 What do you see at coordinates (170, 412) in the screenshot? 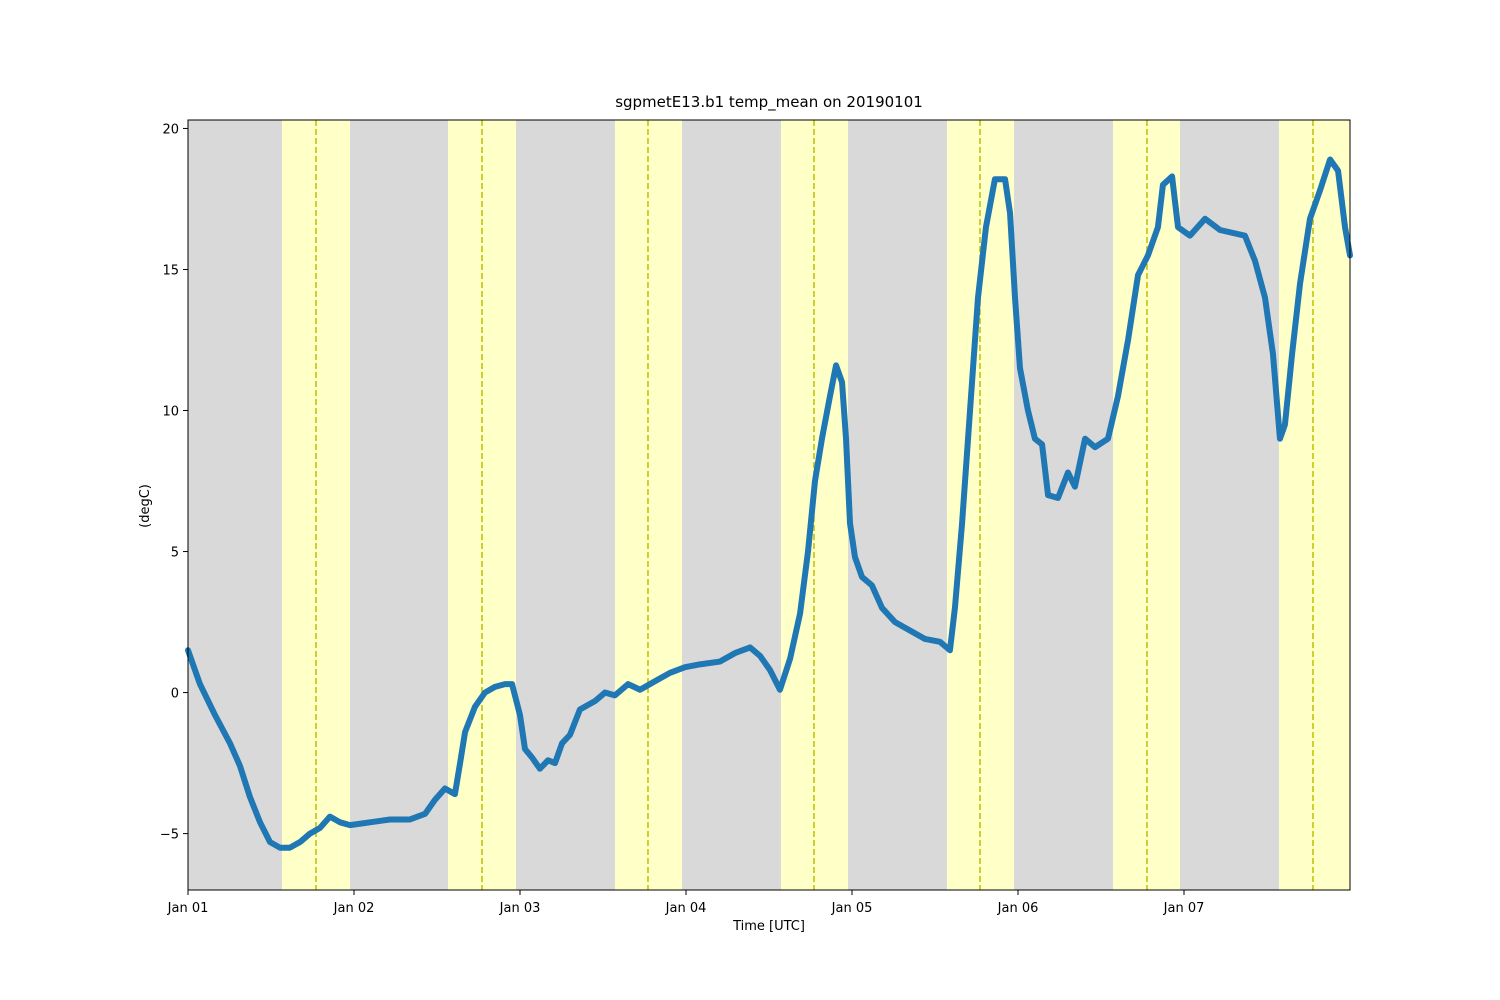
I see `y-tick-label: 10` at bounding box center [170, 412].